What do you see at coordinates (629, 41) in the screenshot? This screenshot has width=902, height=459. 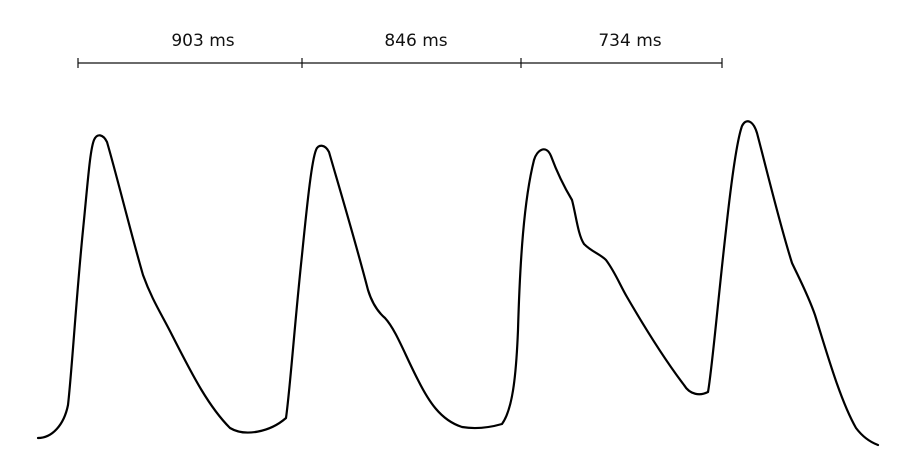 I see `interval-label-3: 734 ms` at bounding box center [629, 41].